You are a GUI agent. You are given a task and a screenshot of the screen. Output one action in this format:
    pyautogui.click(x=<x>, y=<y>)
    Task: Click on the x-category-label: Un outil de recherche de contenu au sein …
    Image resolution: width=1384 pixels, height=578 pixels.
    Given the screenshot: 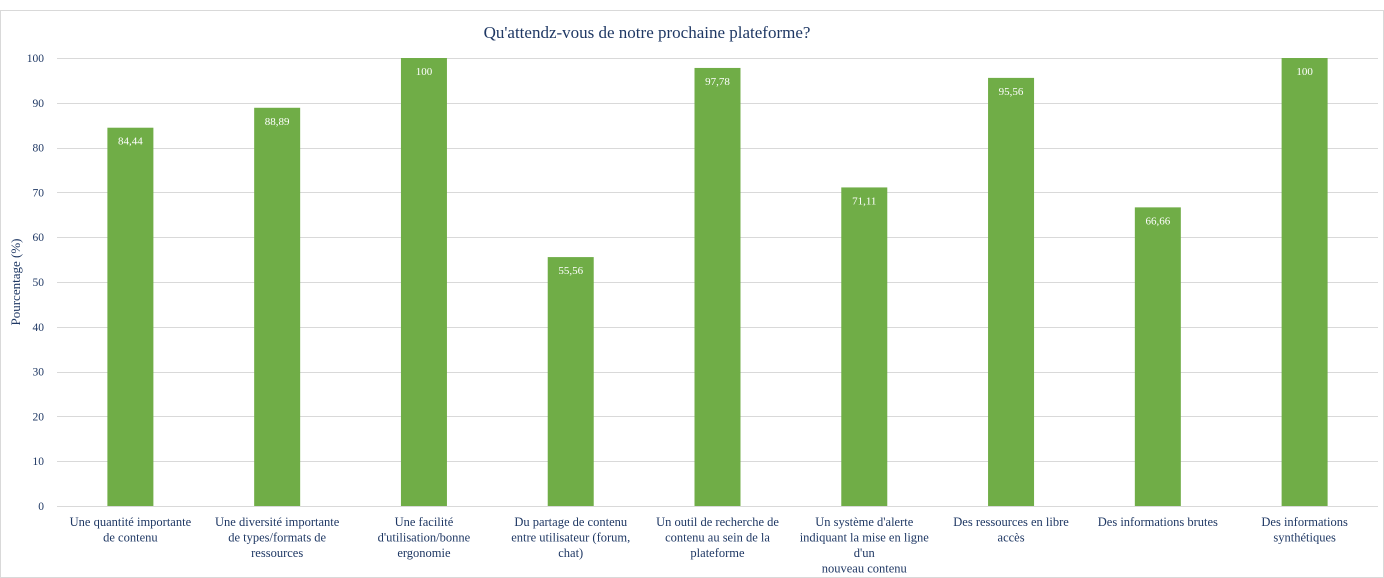 What is the action you would take?
    pyautogui.click(x=717, y=537)
    